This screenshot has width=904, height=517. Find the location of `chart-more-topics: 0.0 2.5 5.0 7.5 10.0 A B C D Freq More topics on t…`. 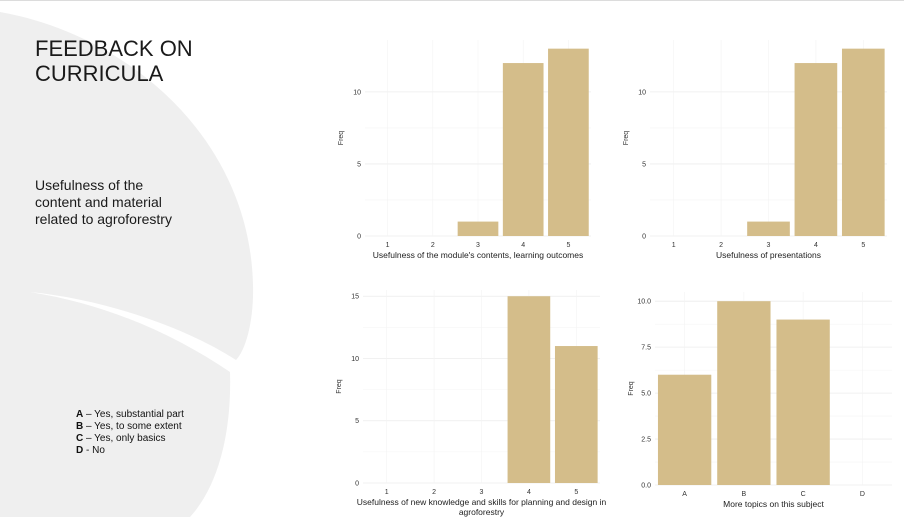

chart-more-topics: 0.0 2.5 5.0 7.5 10.0 A B C D Freq More topics on t… is located at coordinates (760, 400).